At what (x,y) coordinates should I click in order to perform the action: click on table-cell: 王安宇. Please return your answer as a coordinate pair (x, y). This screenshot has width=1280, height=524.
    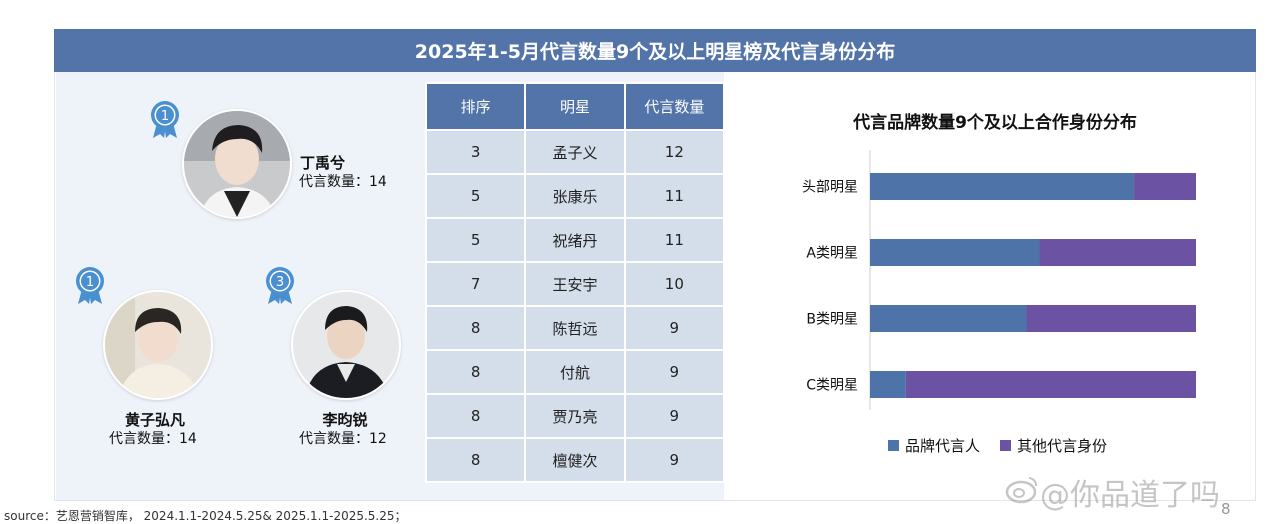
    Looking at the image, I should click on (575, 284).